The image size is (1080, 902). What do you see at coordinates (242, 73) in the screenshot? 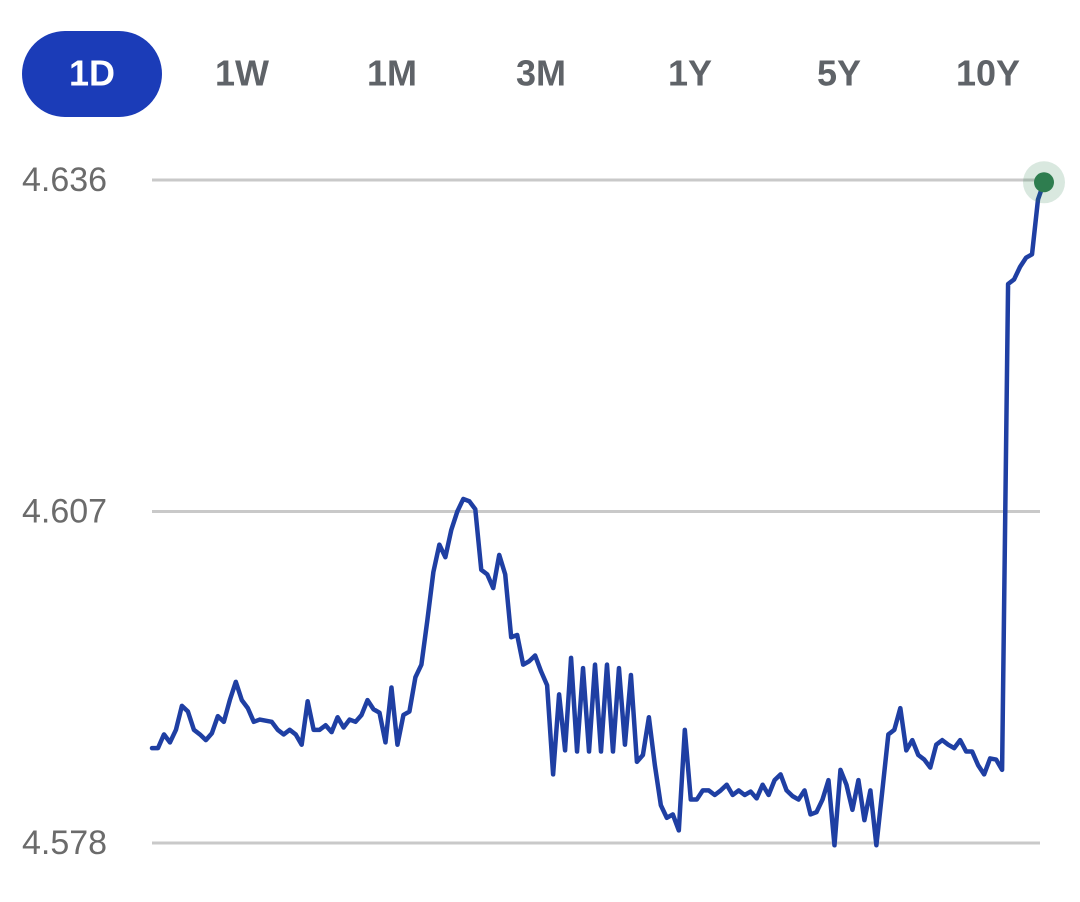
I see `range-tab: 1W` at bounding box center [242, 73].